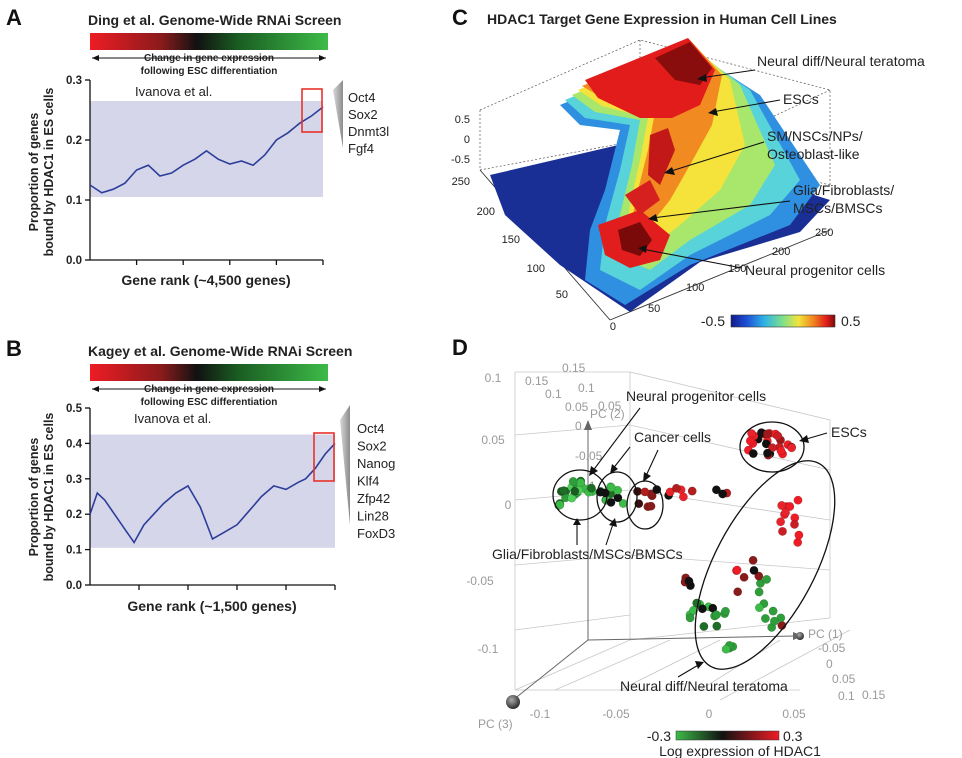  I want to click on panel-b-shaded-band, so click(212, 491).